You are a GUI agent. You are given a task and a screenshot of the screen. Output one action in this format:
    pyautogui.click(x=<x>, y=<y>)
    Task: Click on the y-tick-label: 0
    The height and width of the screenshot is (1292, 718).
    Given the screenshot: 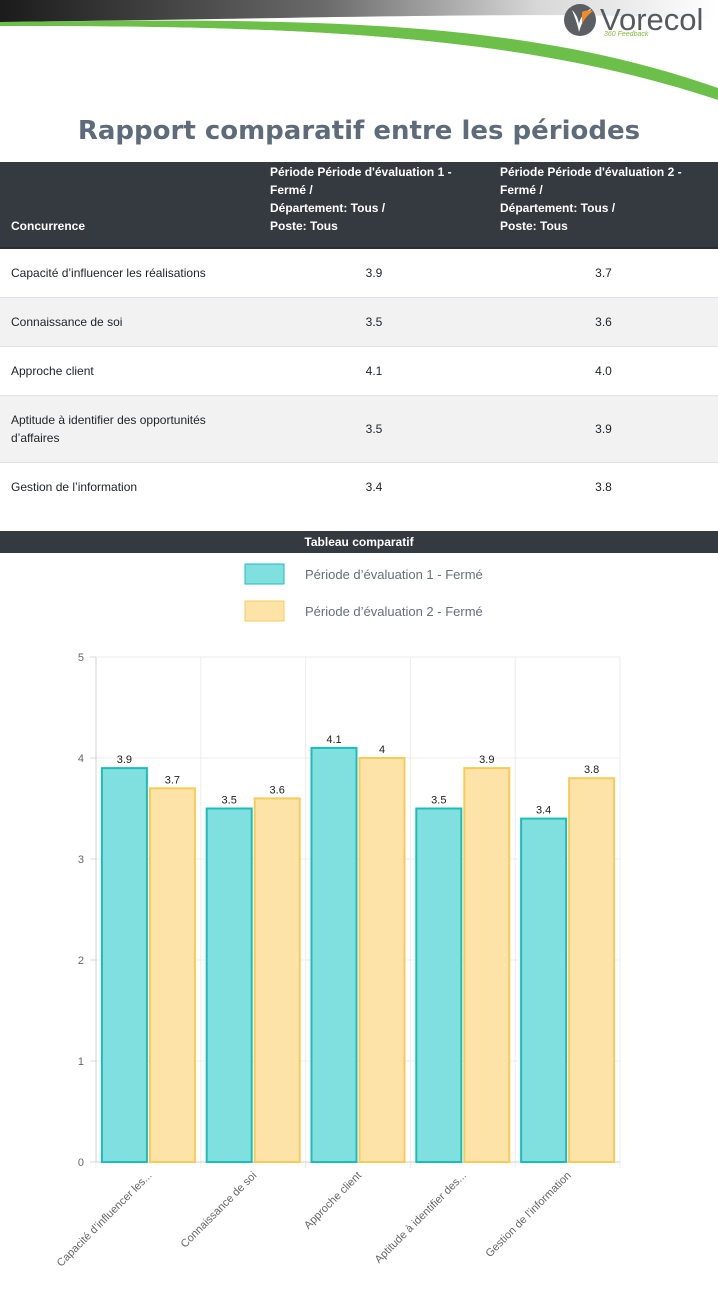 What is the action you would take?
    pyautogui.click(x=81, y=1163)
    